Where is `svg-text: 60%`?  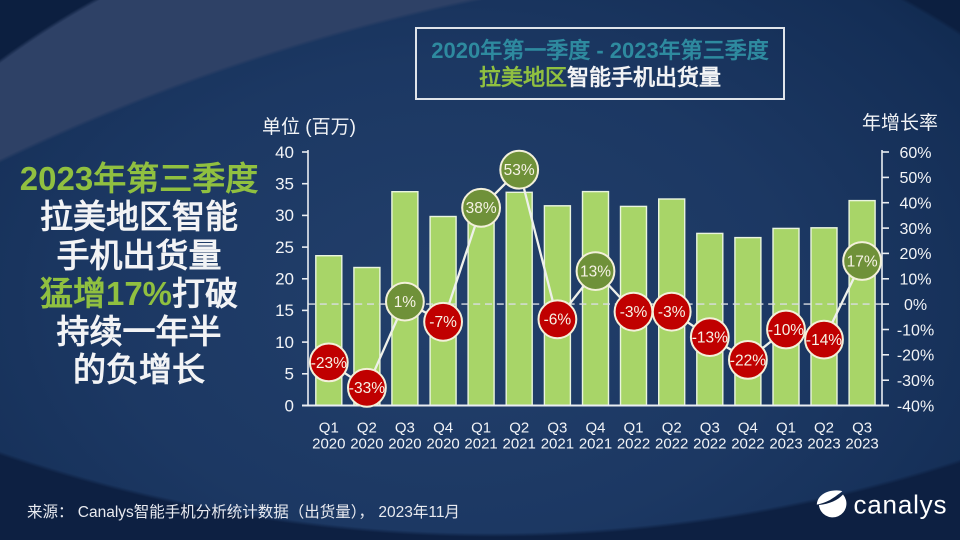
svg-text: 60% is located at coordinates (915, 153).